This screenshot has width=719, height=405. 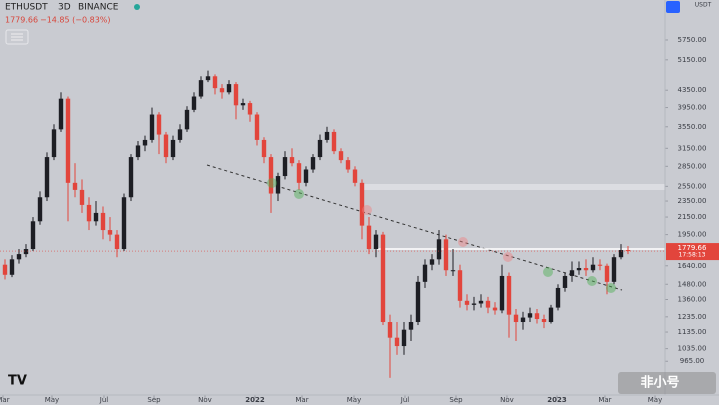 What do you see at coordinates (26, 8) in the screenshot?
I see `symbol: ETHUSDT` at bounding box center [26, 8].